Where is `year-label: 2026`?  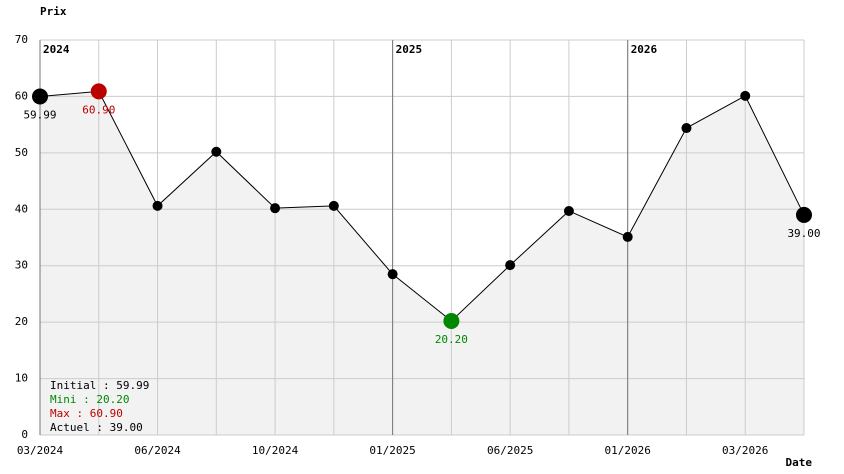 year-label: 2026 is located at coordinates (644, 49).